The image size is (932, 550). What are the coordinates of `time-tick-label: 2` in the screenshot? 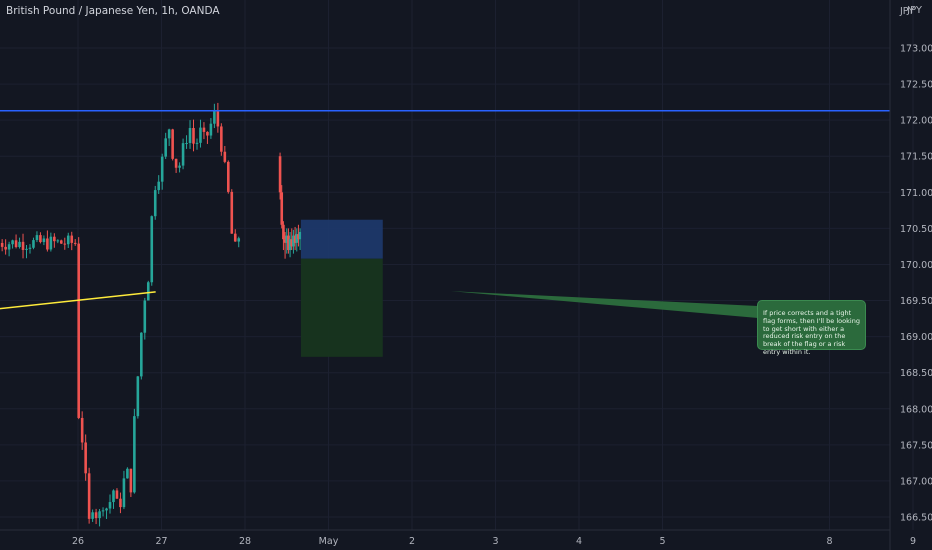 It's located at (412, 541).